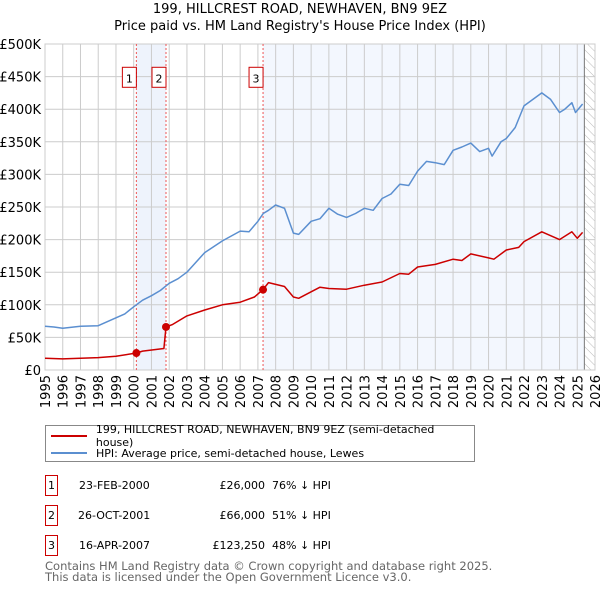  What do you see at coordinates (259, 391) in the screenshot?
I see `x-tick-label: 2007` at bounding box center [259, 391].